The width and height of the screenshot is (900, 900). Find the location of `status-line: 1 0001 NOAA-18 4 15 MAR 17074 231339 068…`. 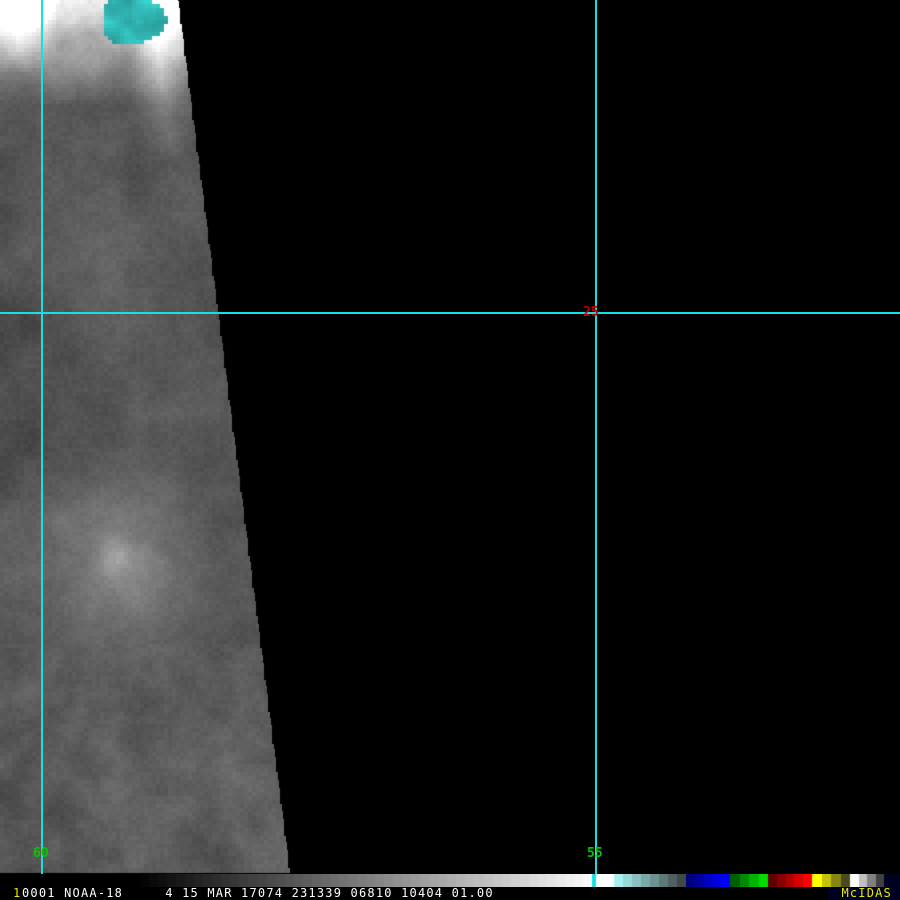

status-line: 1 0001 NOAA-18 4 15 MAR 17074 231339 068… is located at coordinates (450, 893).